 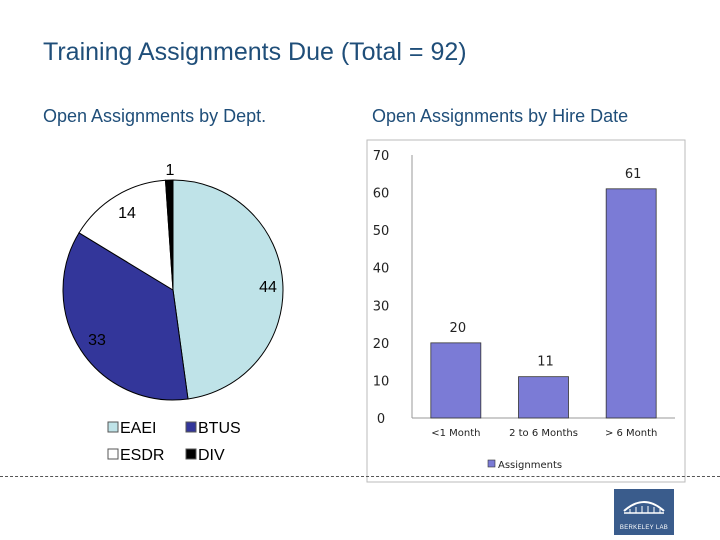 I want to click on y-tick-label: 70, so click(x=381, y=156).